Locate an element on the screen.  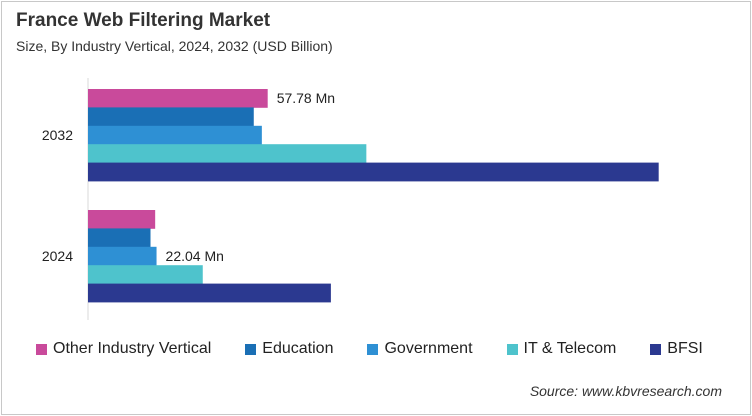
bar-government-2032 is located at coordinates (175, 135).